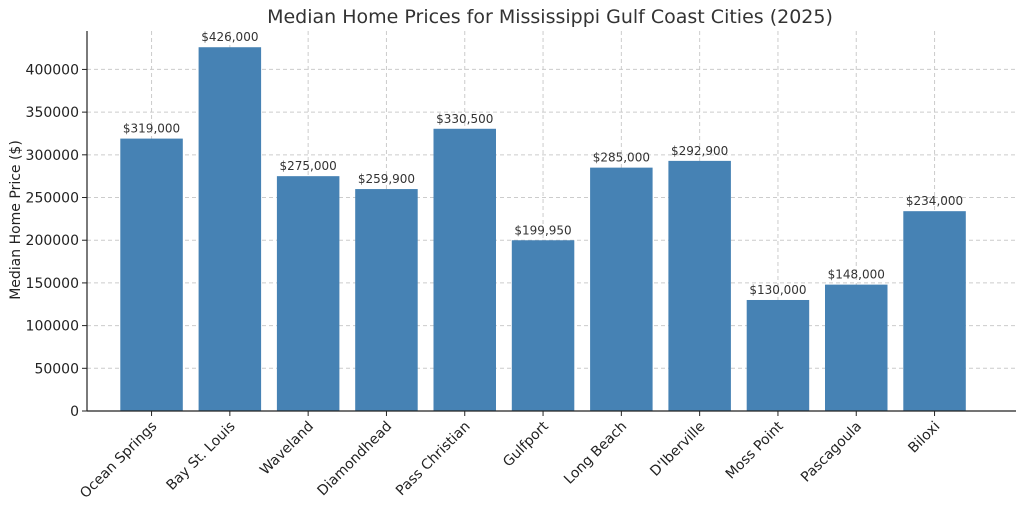 The image size is (1024, 508). I want to click on bar-value-label: $234,000, so click(934, 201).